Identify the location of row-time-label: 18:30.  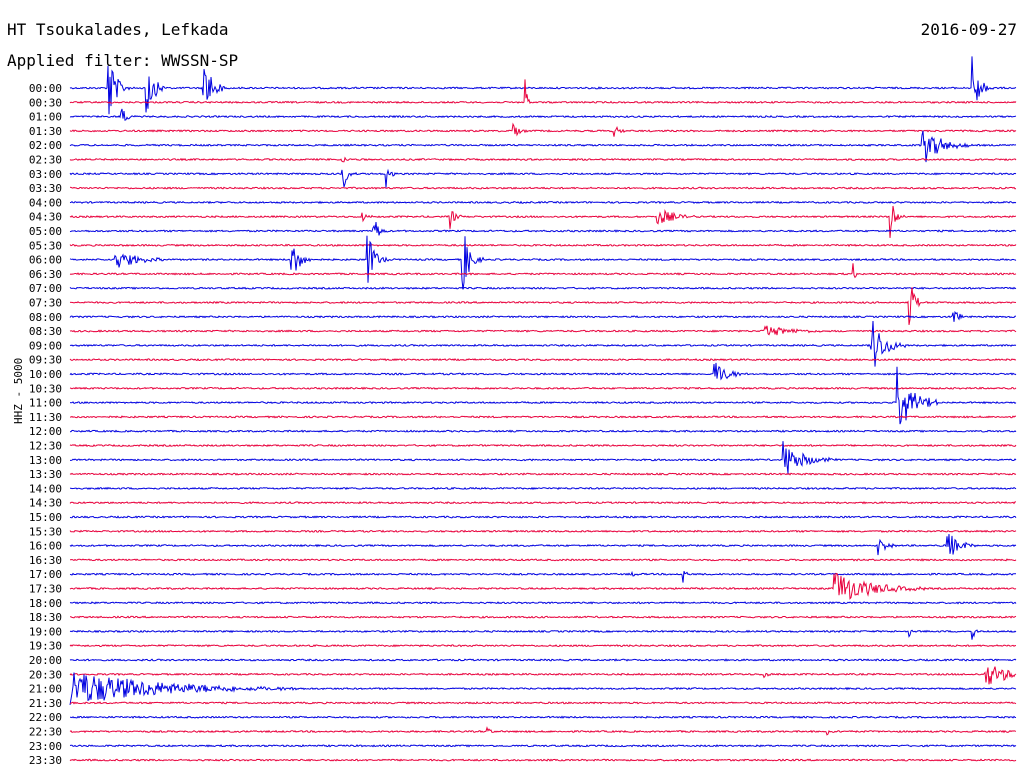
(45, 617).